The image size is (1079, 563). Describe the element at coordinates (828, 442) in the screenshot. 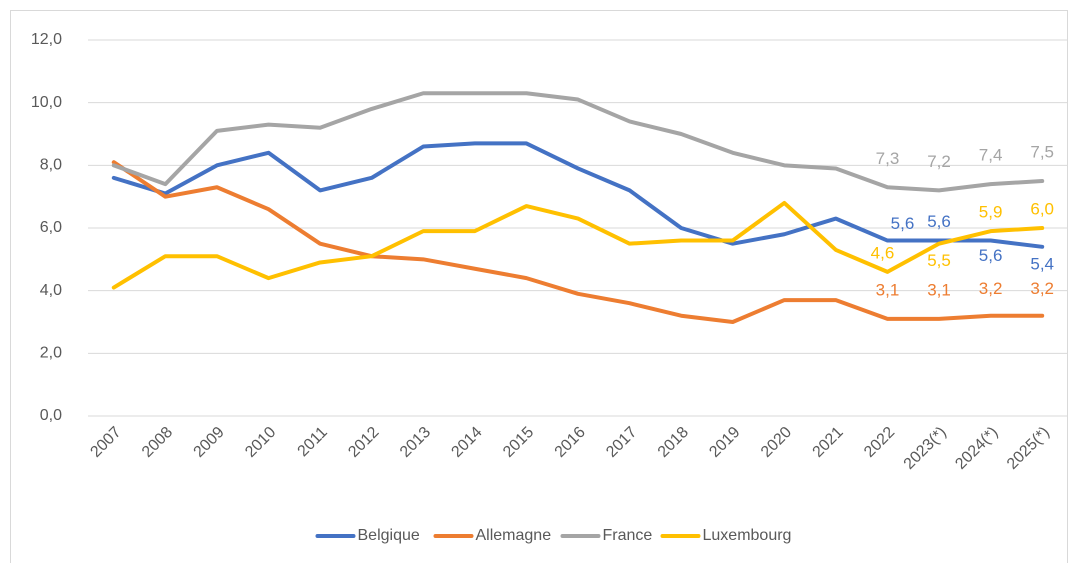

I see `x-tick-label: 2021` at that location.